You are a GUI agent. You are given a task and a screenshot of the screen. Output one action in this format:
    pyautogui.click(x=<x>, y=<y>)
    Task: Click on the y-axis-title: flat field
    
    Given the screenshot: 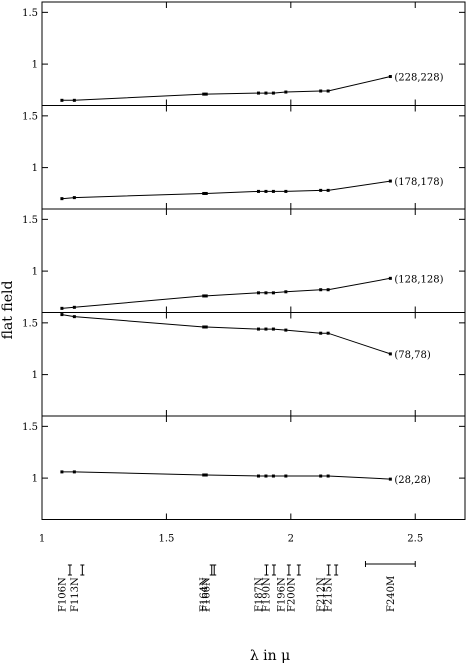 What is the action you would take?
    pyautogui.click(x=8, y=310)
    